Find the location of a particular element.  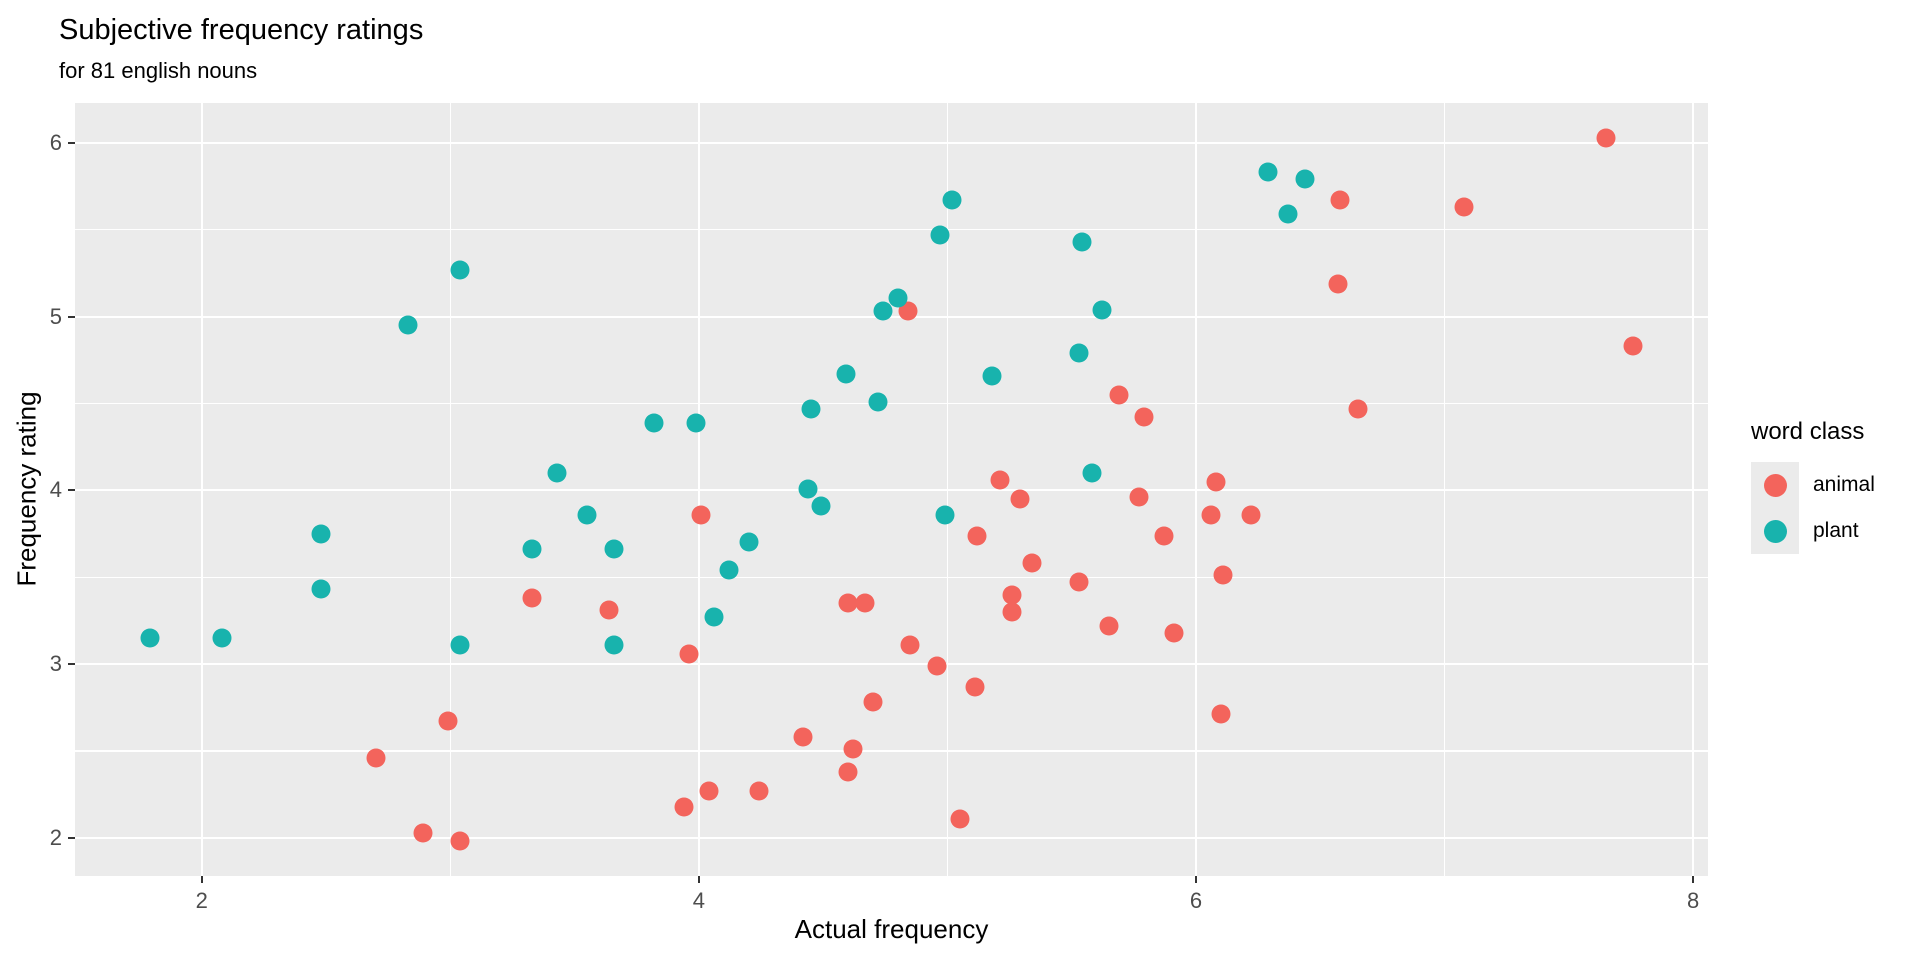

legend-title: word class is located at coordinates (1808, 431).